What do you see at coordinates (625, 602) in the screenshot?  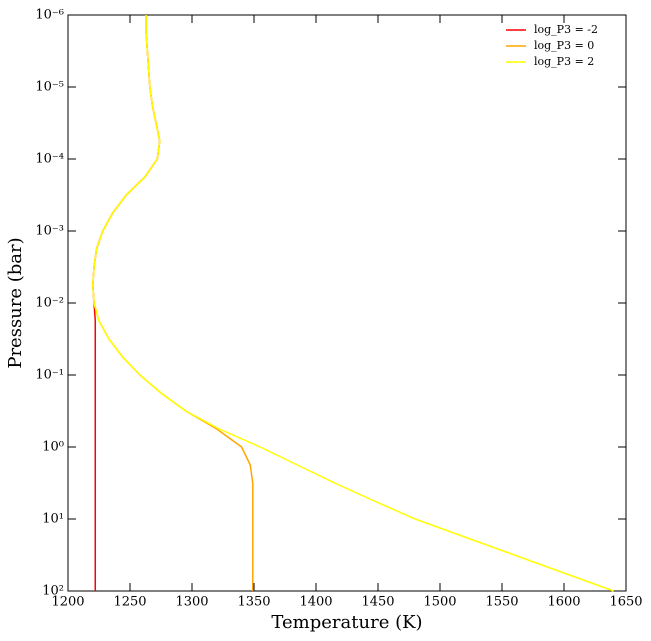 I see `x-tick-label: 1650` at bounding box center [625, 602].